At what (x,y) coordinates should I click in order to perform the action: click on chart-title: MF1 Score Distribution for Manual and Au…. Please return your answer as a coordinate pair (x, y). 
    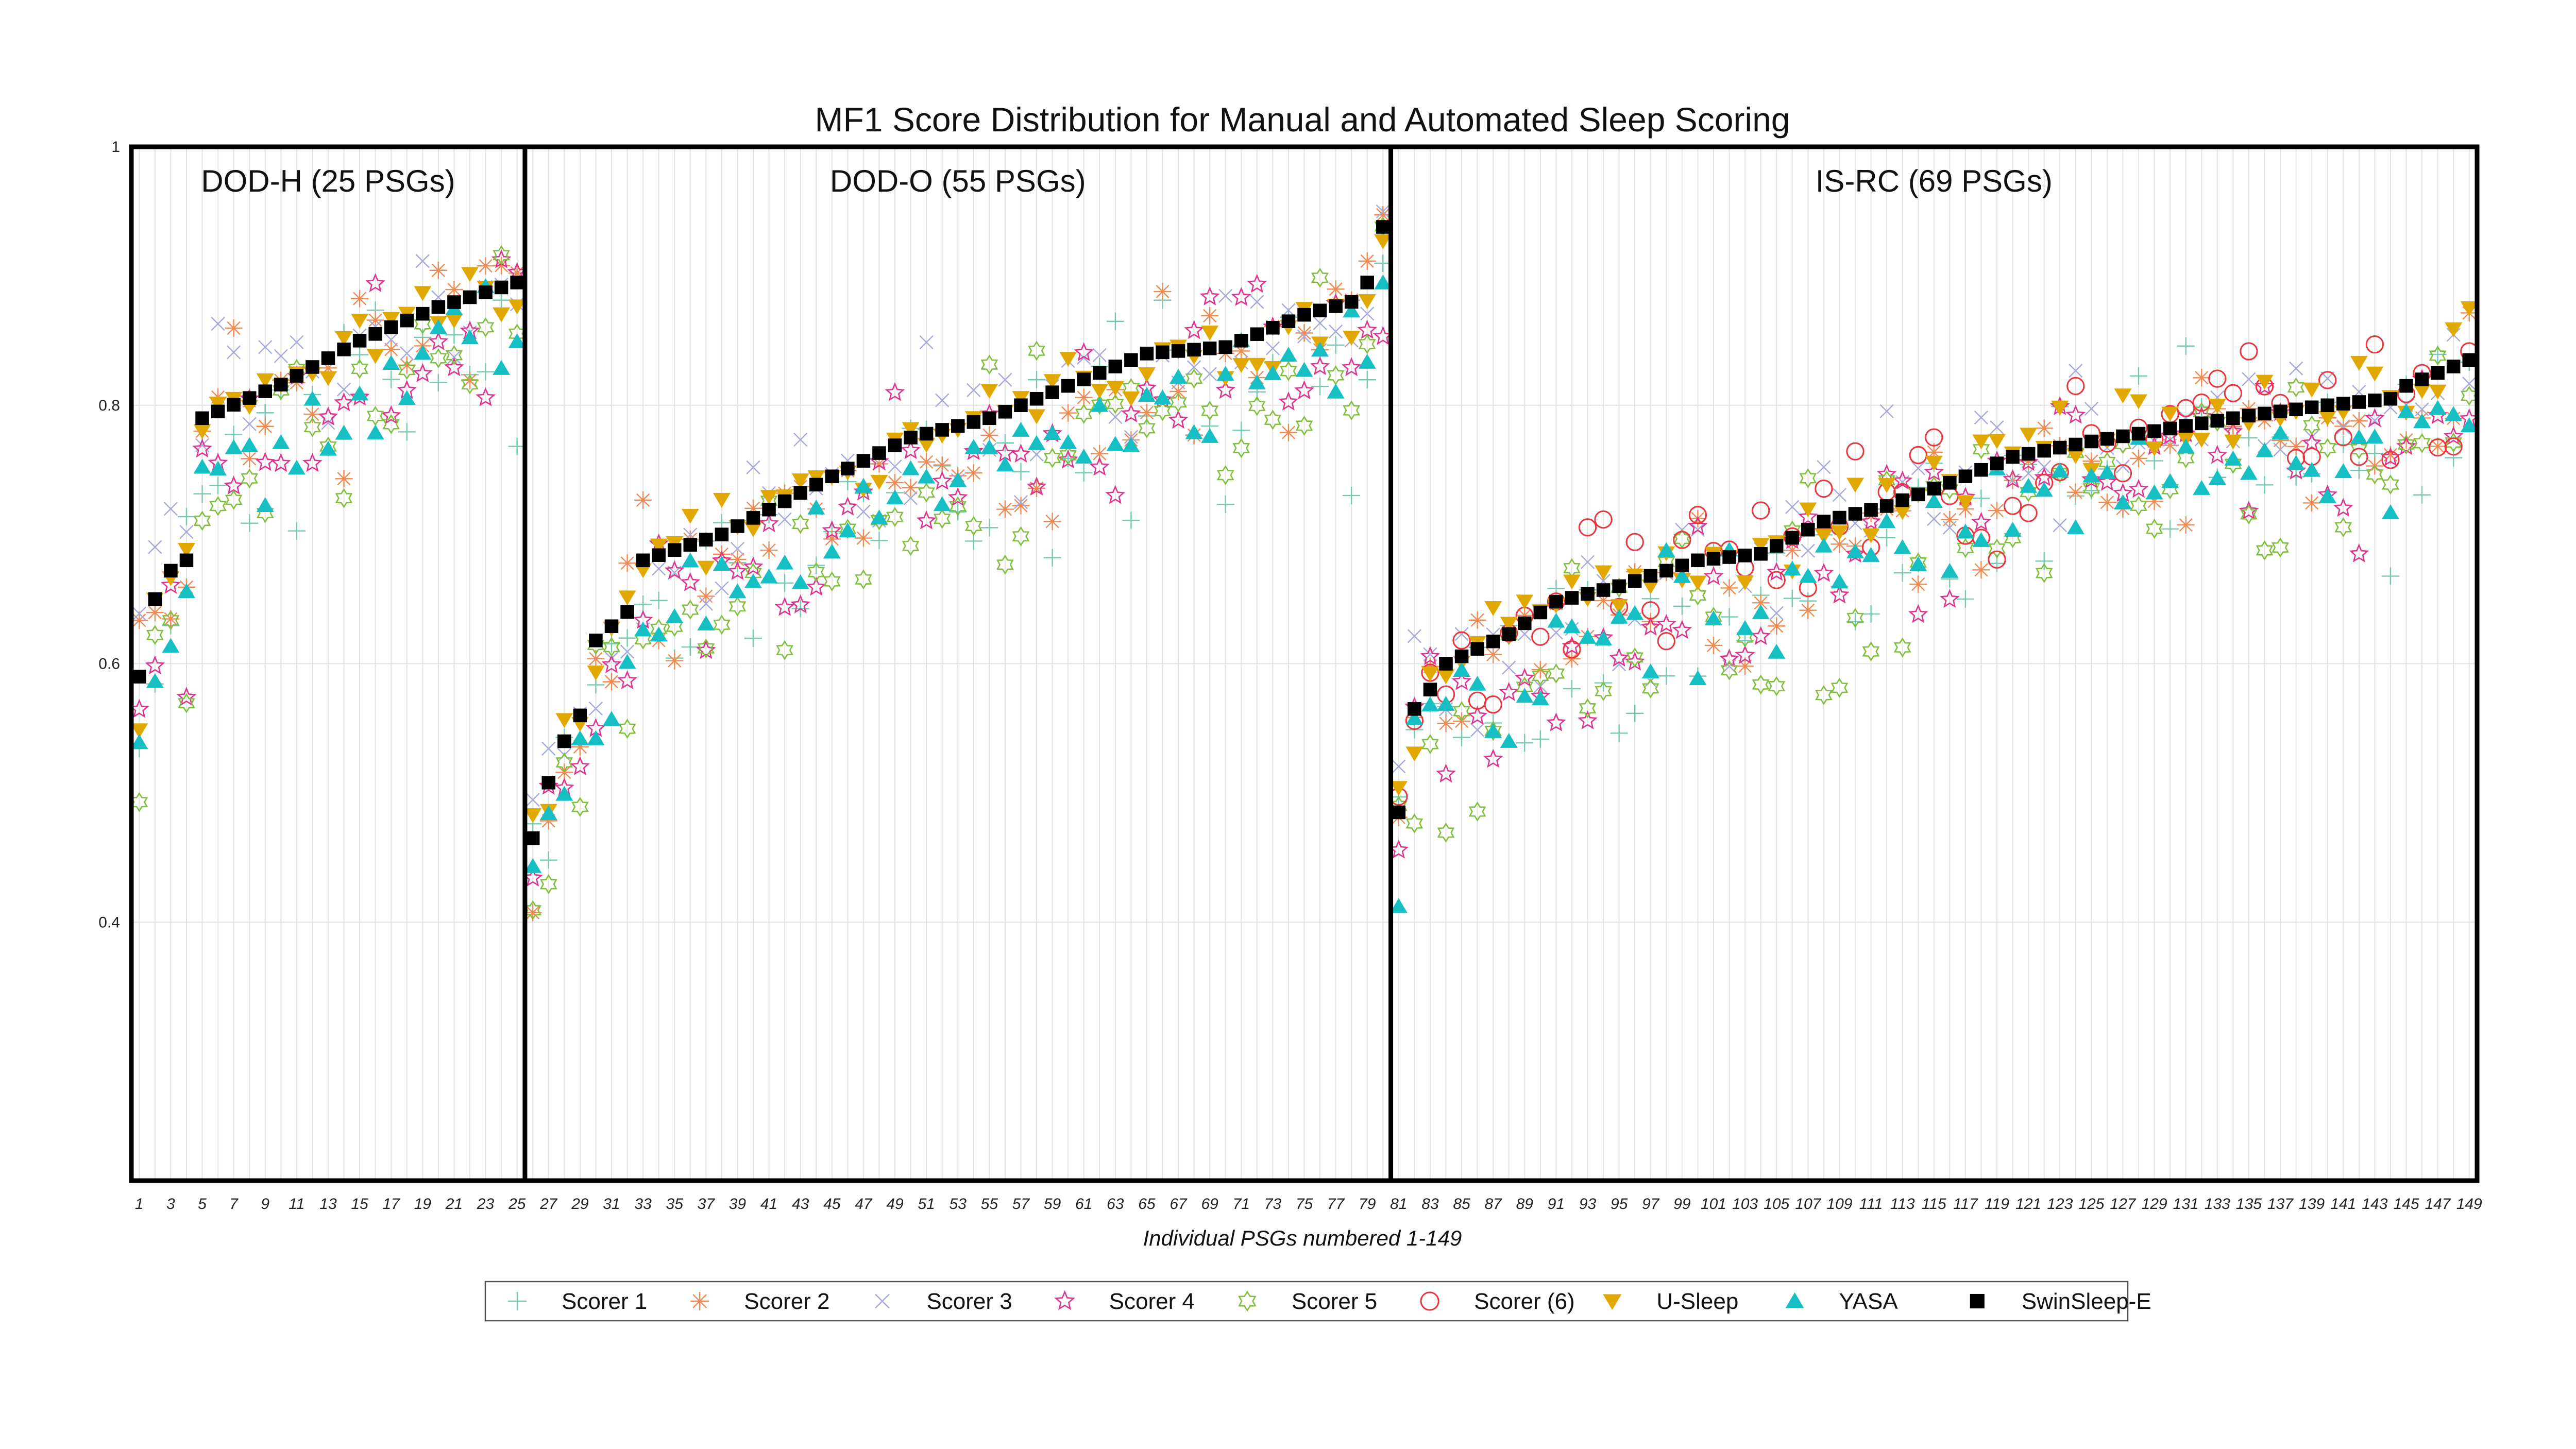
    Looking at the image, I should click on (1302, 120).